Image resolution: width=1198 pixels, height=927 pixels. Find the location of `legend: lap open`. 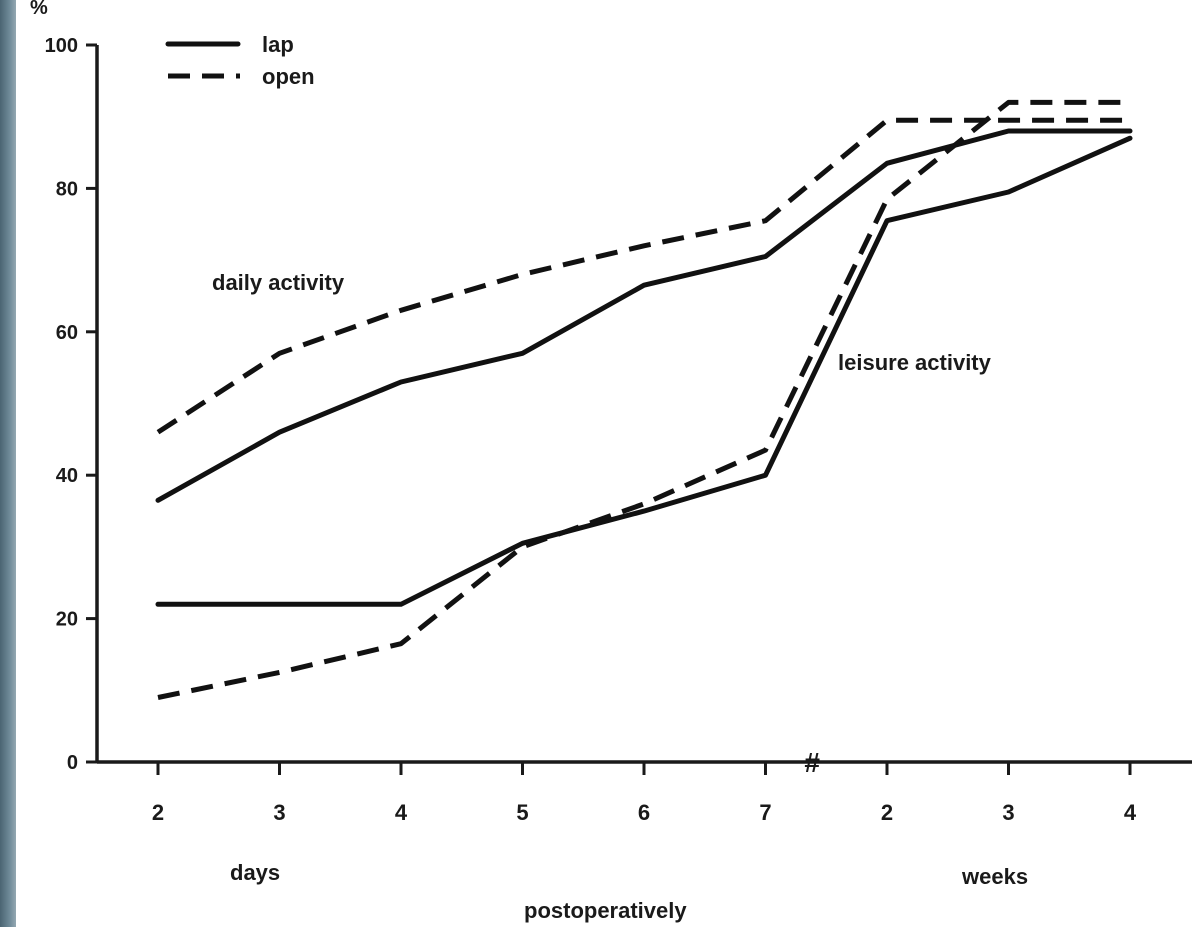

legend: lap open is located at coordinates (240, 60).